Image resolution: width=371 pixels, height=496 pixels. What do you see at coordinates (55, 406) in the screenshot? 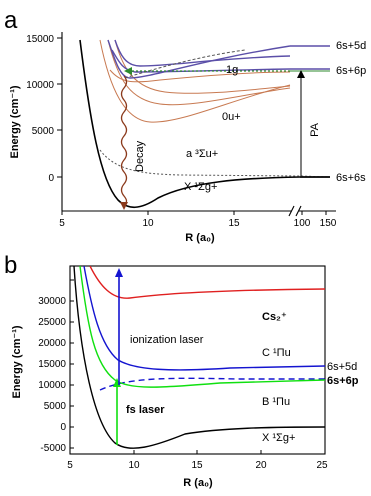
I see `panel-b-ytick-5000: 5000` at bounding box center [55, 406].